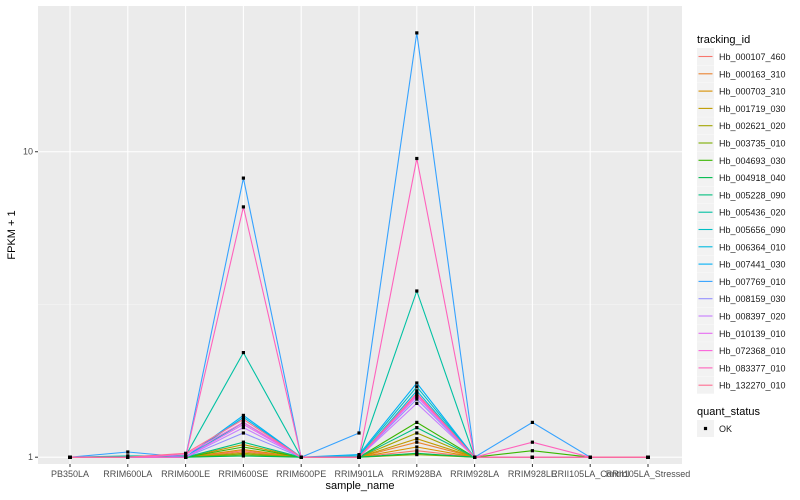 The height and width of the screenshot is (500, 800). Describe the element at coordinates (752, 386) in the screenshot. I see `legend-label: Hb_132270_010` at that location.